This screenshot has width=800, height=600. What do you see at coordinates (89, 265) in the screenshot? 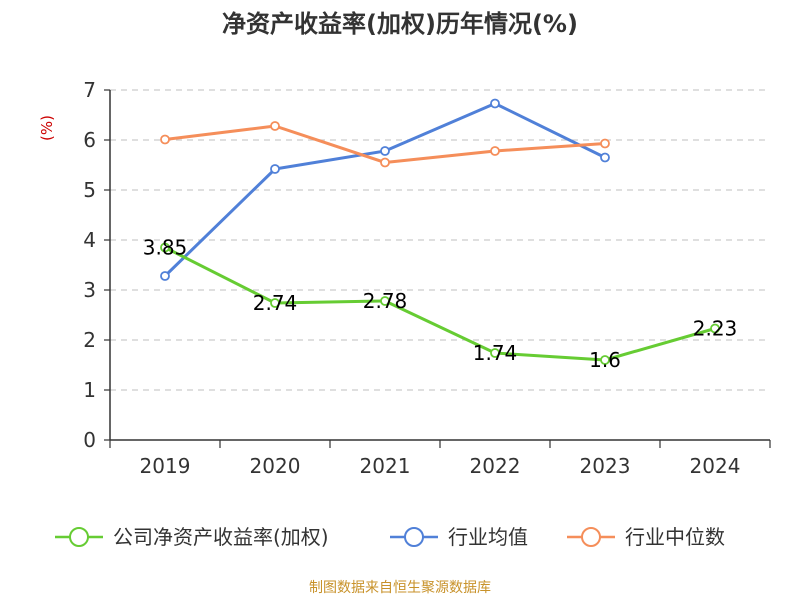
I see `y-tick-labels: 0 1 2 3 4 5 6 7` at bounding box center [89, 265].